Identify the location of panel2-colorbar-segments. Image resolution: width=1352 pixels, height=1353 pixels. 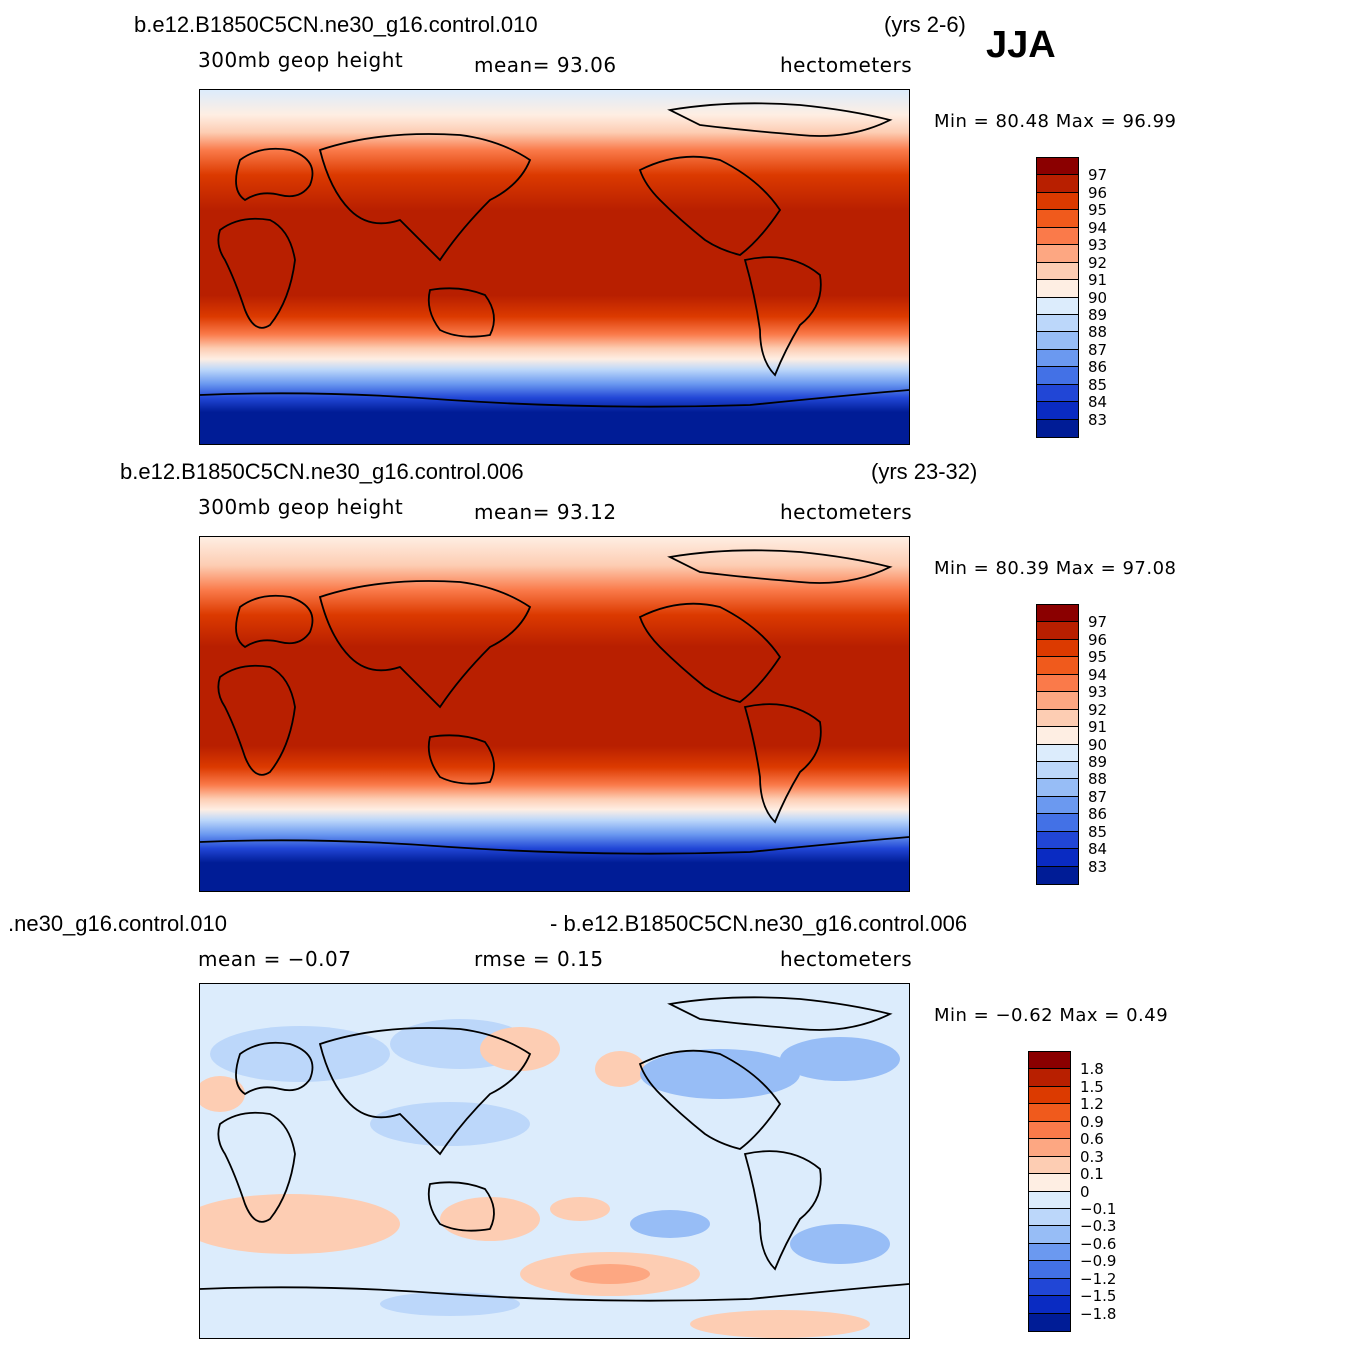
(1057, 744).